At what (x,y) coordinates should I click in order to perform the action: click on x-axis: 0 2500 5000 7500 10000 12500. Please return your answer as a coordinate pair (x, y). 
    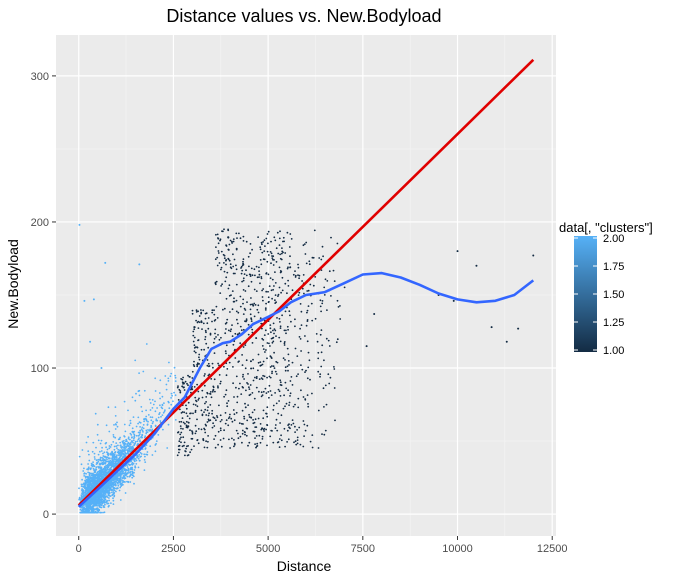
    Looking at the image, I should click on (322, 545).